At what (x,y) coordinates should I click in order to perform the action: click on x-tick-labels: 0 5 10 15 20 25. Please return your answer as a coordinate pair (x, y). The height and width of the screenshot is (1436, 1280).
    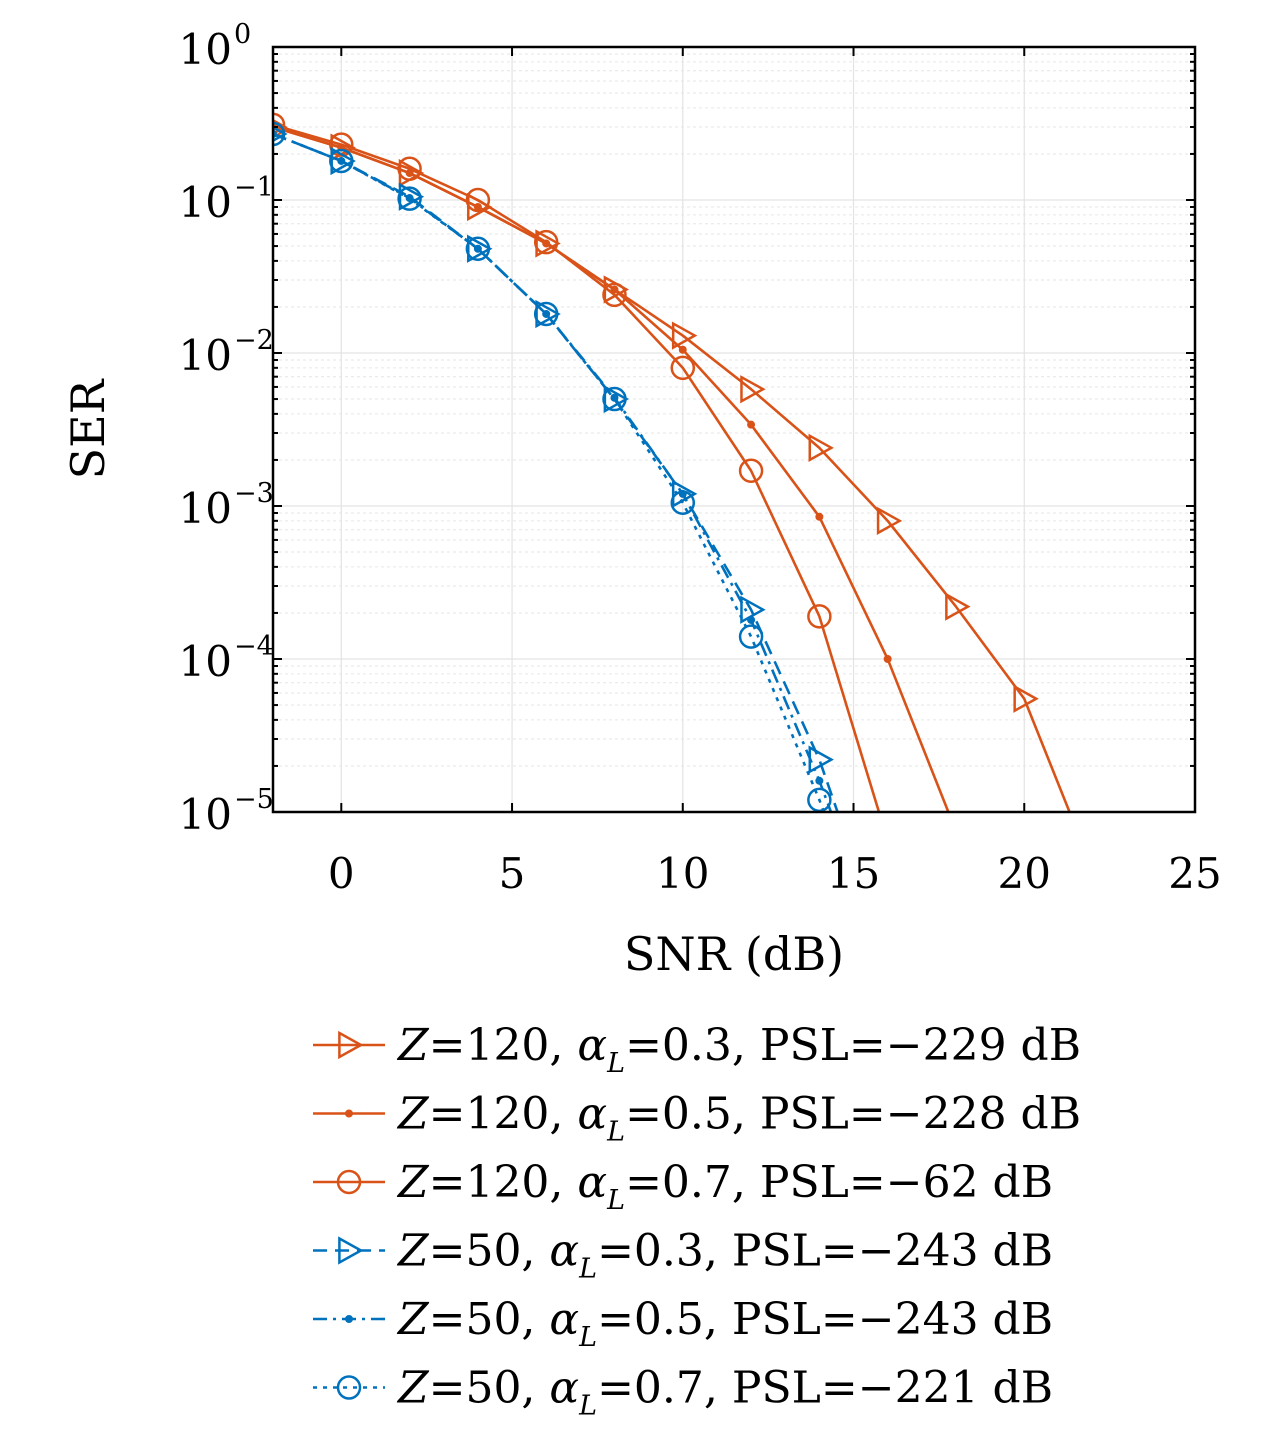
    Looking at the image, I should click on (775, 873).